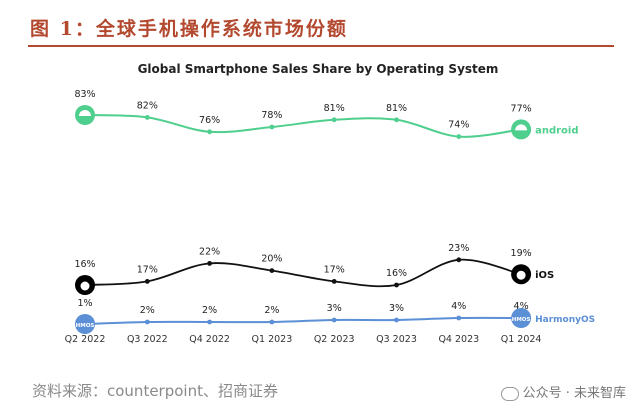 Image resolution: width=640 pixels, height=417 pixels. I want to click on title-divider, so click(321, 46).